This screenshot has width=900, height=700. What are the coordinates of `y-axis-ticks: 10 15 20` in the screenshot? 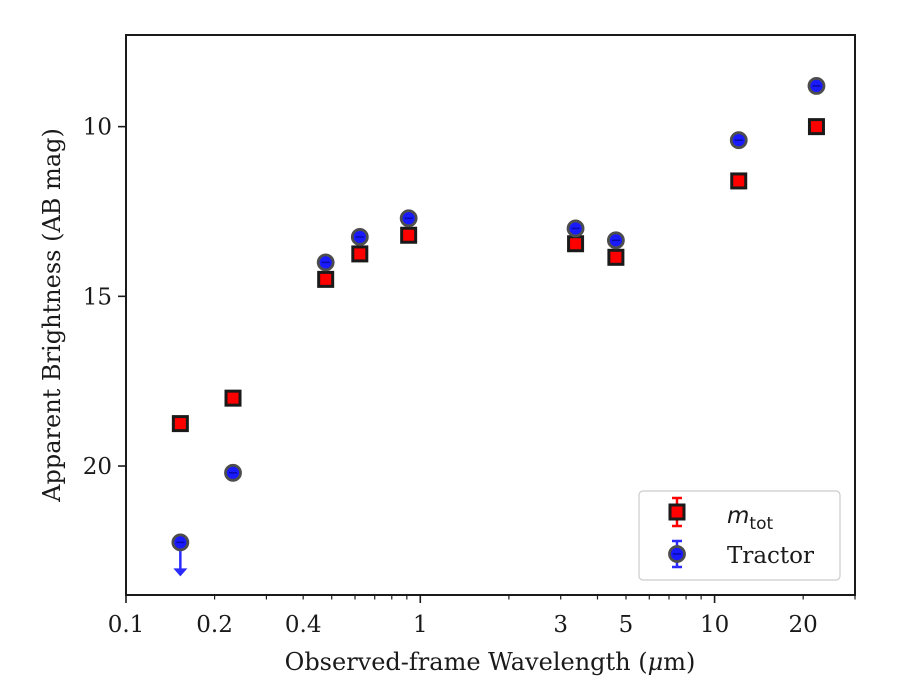 It's located at (104, 297).